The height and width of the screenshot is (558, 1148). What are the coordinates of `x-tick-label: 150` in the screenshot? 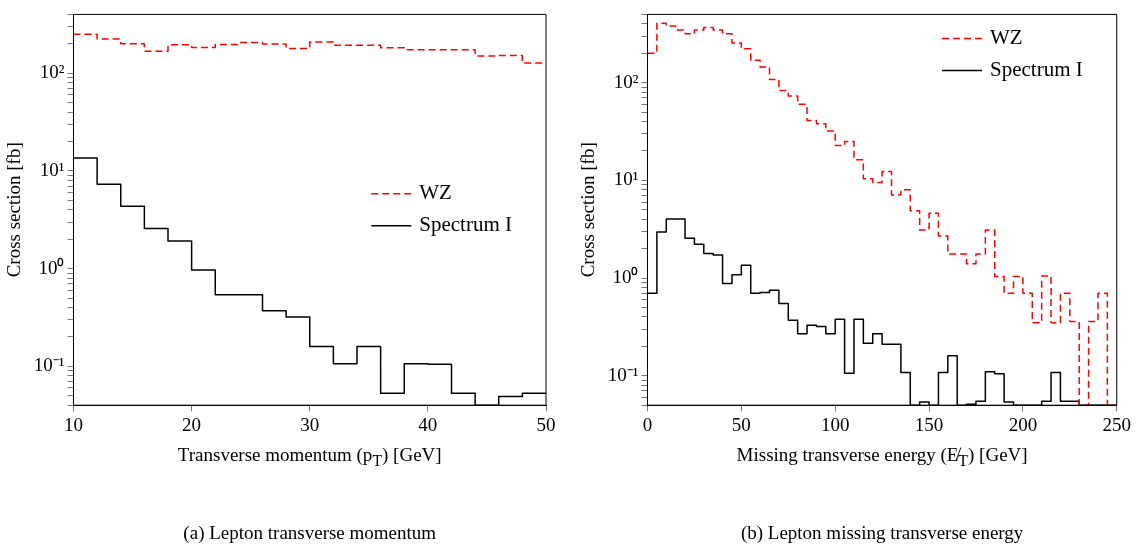 It's located at (929, 424).